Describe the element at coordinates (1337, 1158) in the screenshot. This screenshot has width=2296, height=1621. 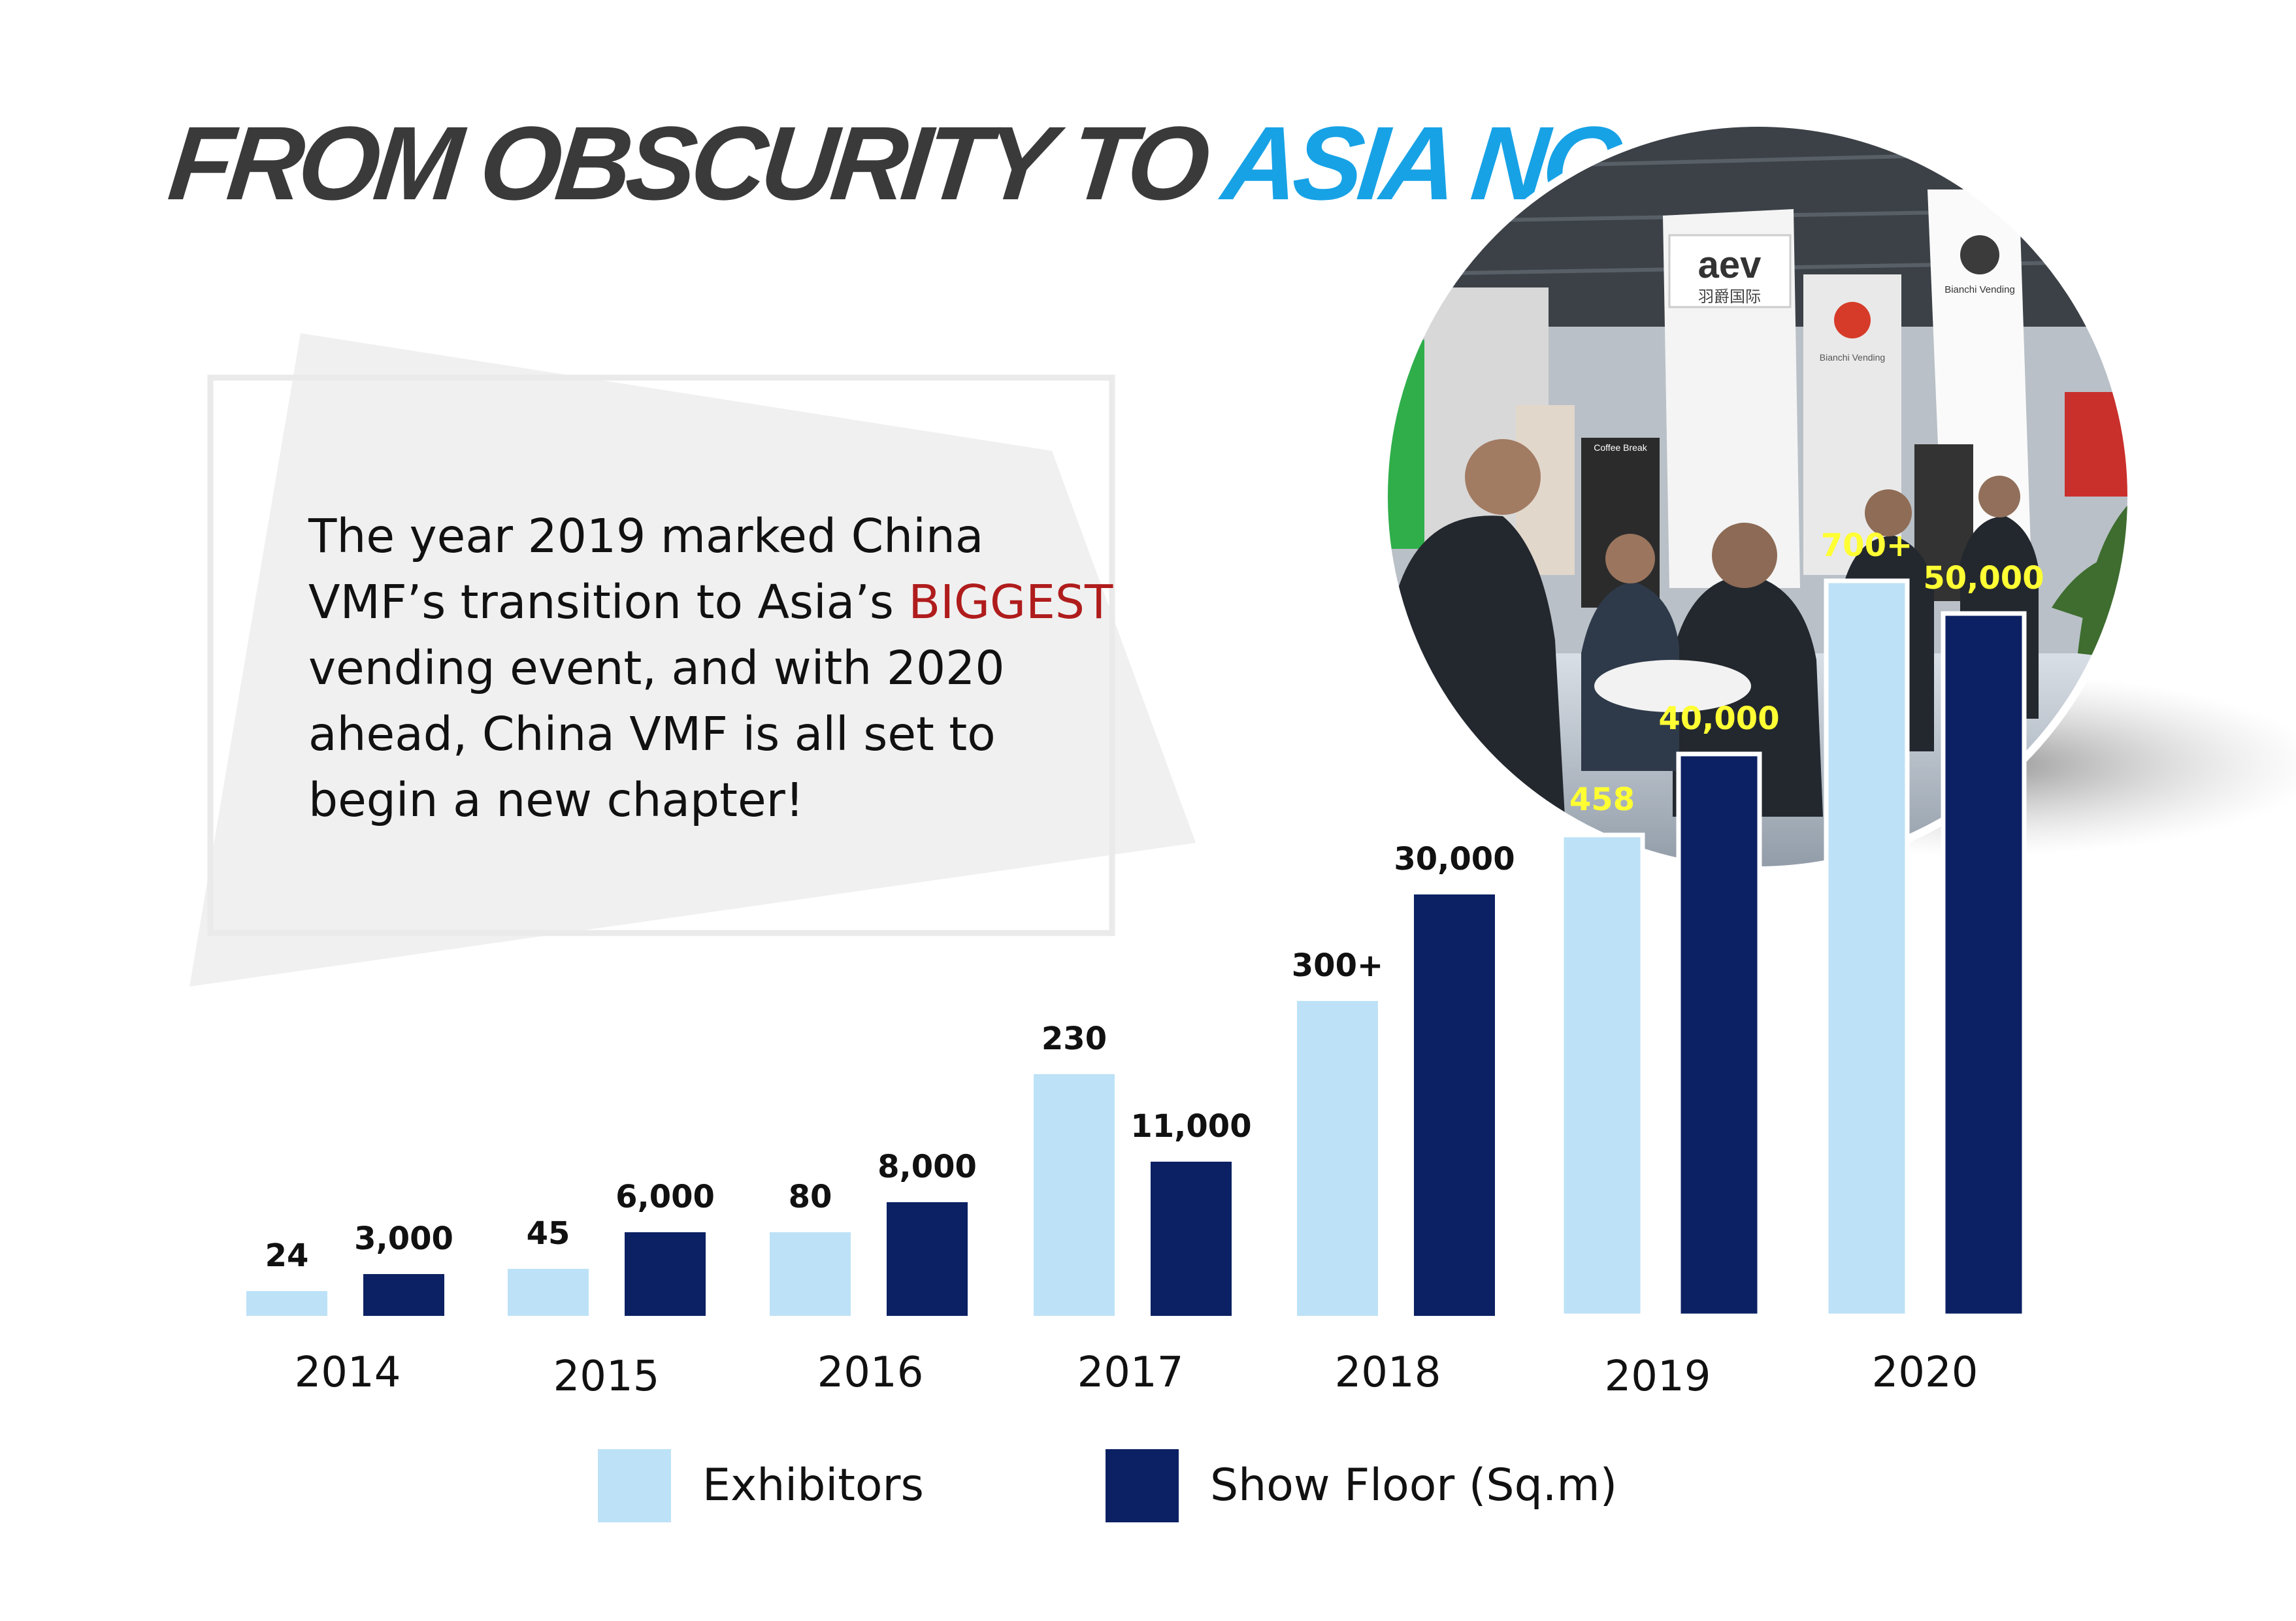
I see `bar-exhibitors-2018` at that location.